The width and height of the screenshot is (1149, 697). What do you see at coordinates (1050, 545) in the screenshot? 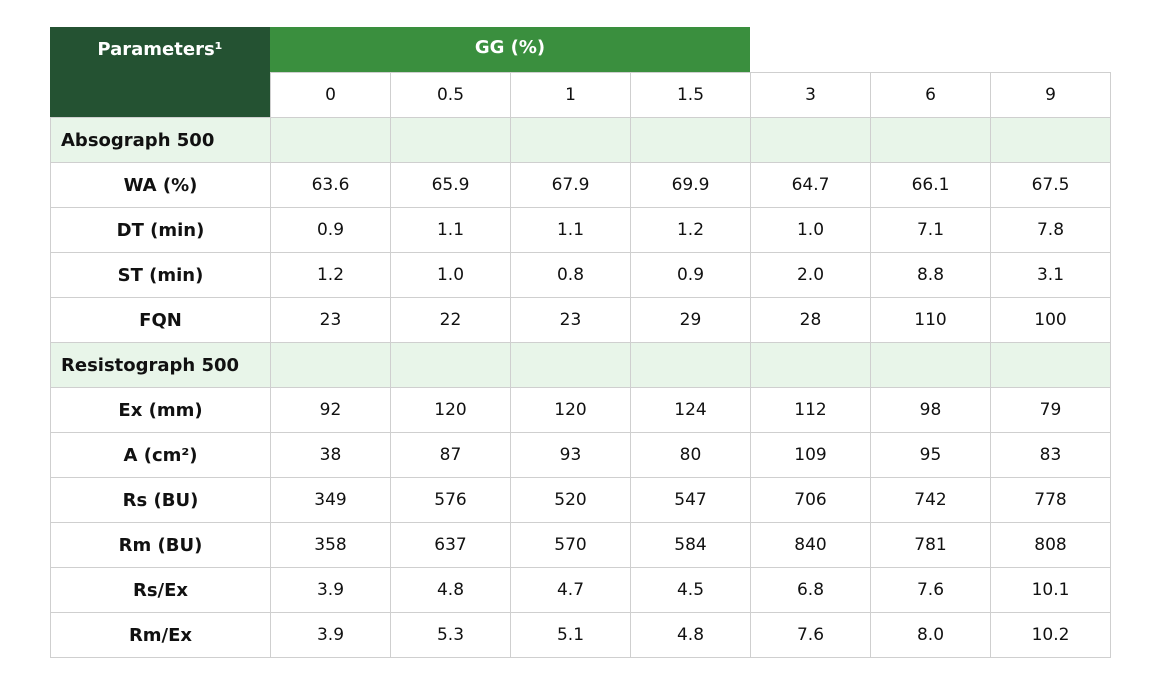
I see `value-cell: 808` at bounding box center [1050, 545].